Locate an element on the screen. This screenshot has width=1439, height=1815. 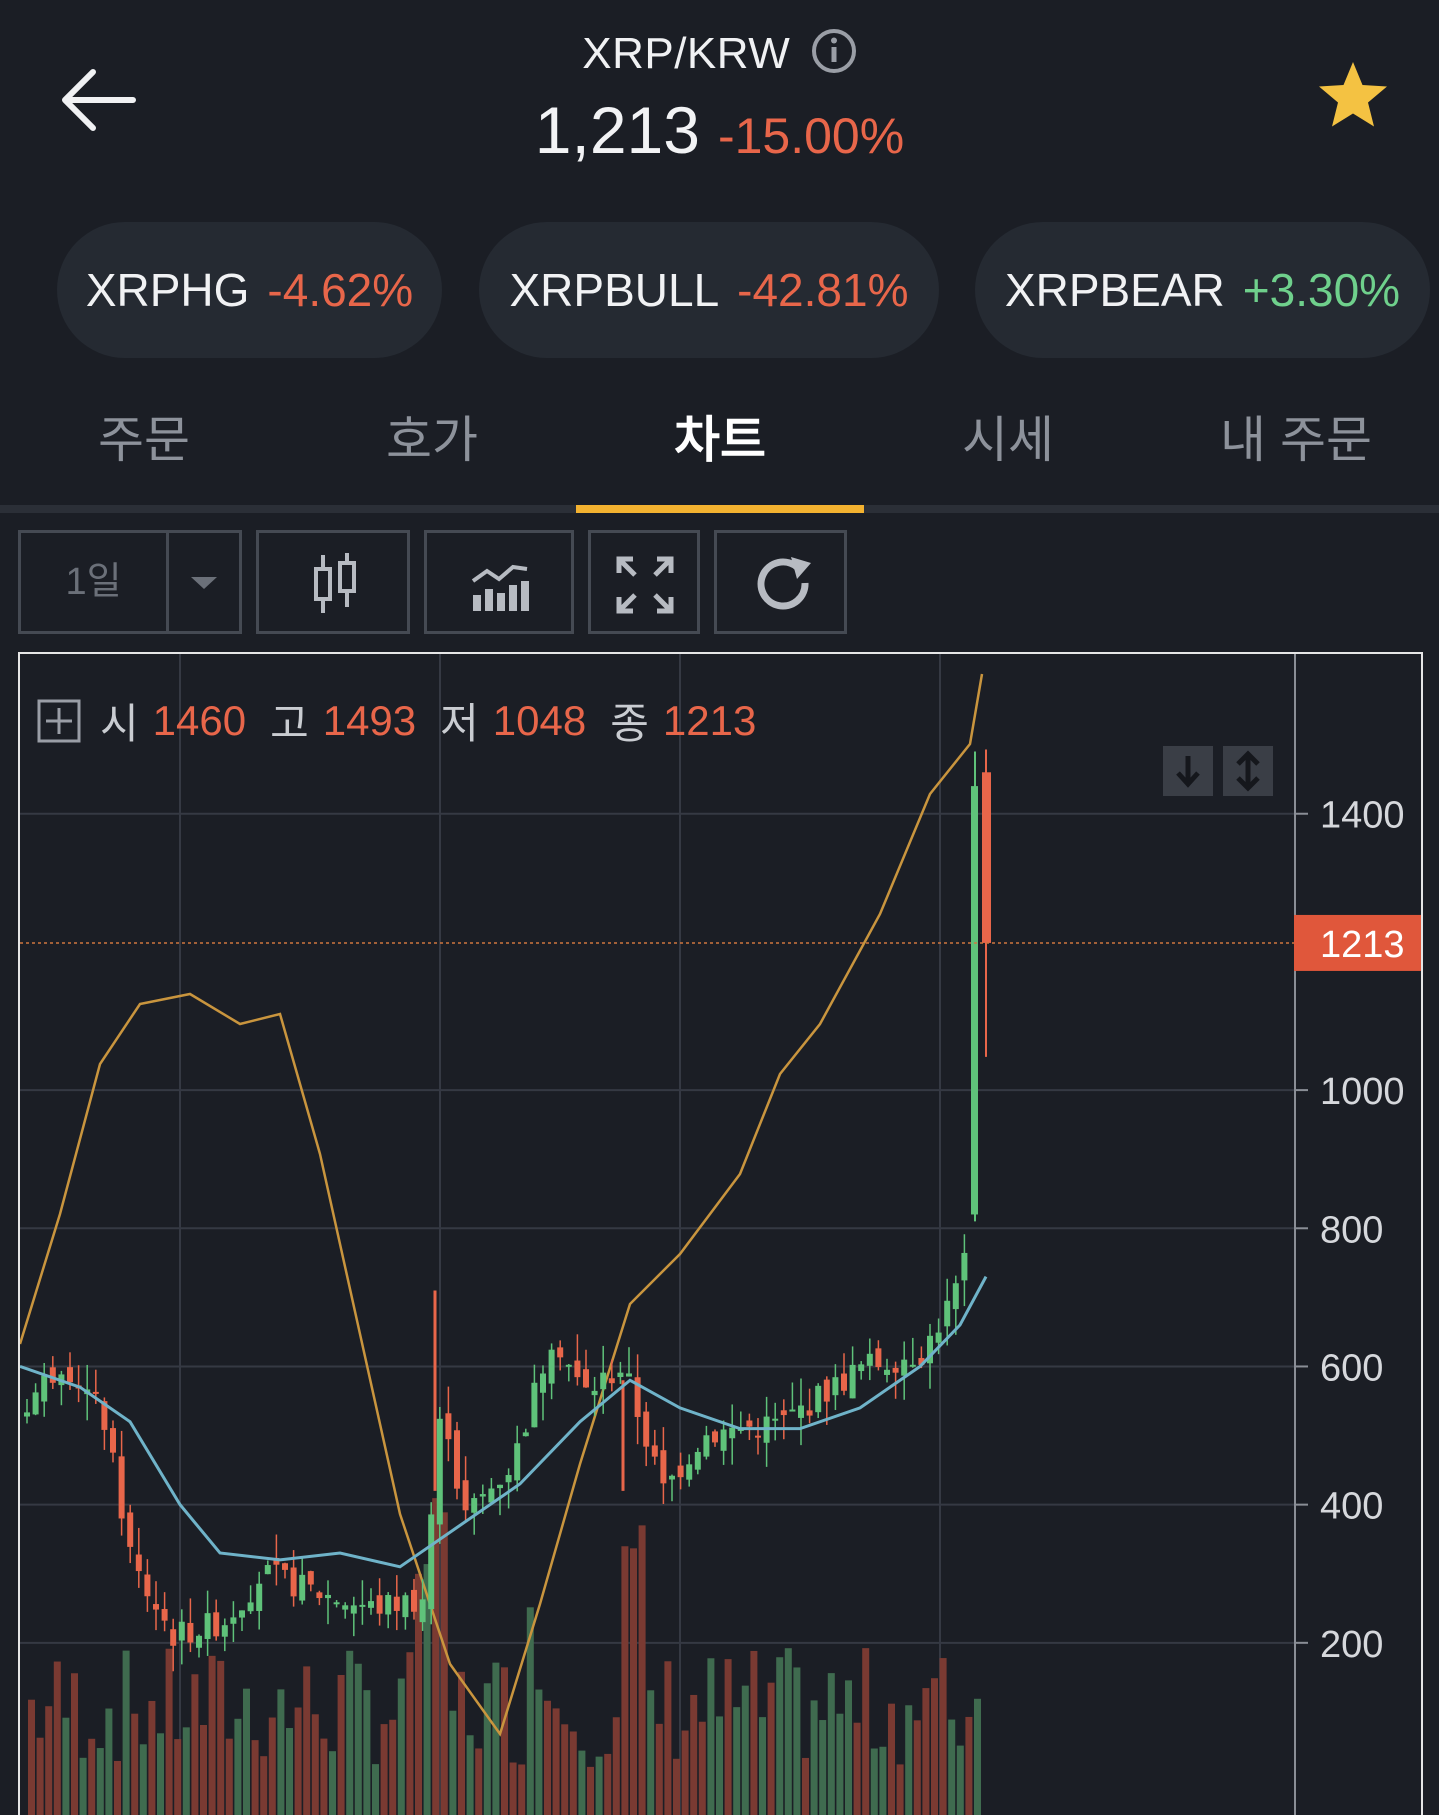
y-tick-label: 200 is located at coordinates (1351, 1645).